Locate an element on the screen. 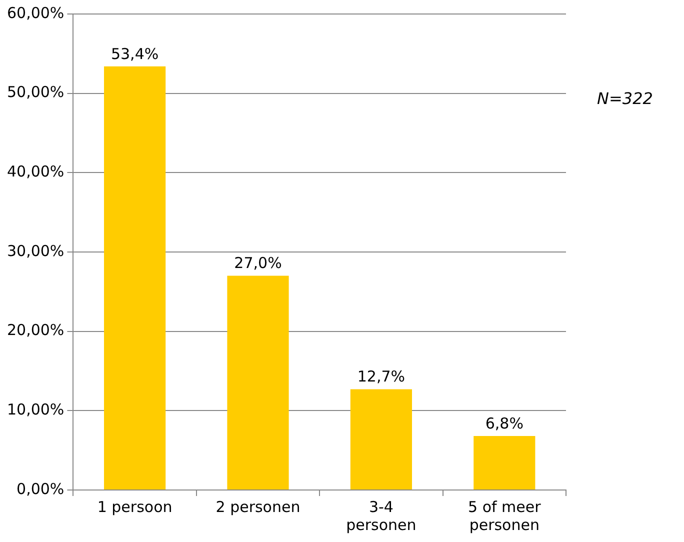 This screenshot has width=684, height=542. y-tick-label: 20,00% is located at coordinates (35, 330).